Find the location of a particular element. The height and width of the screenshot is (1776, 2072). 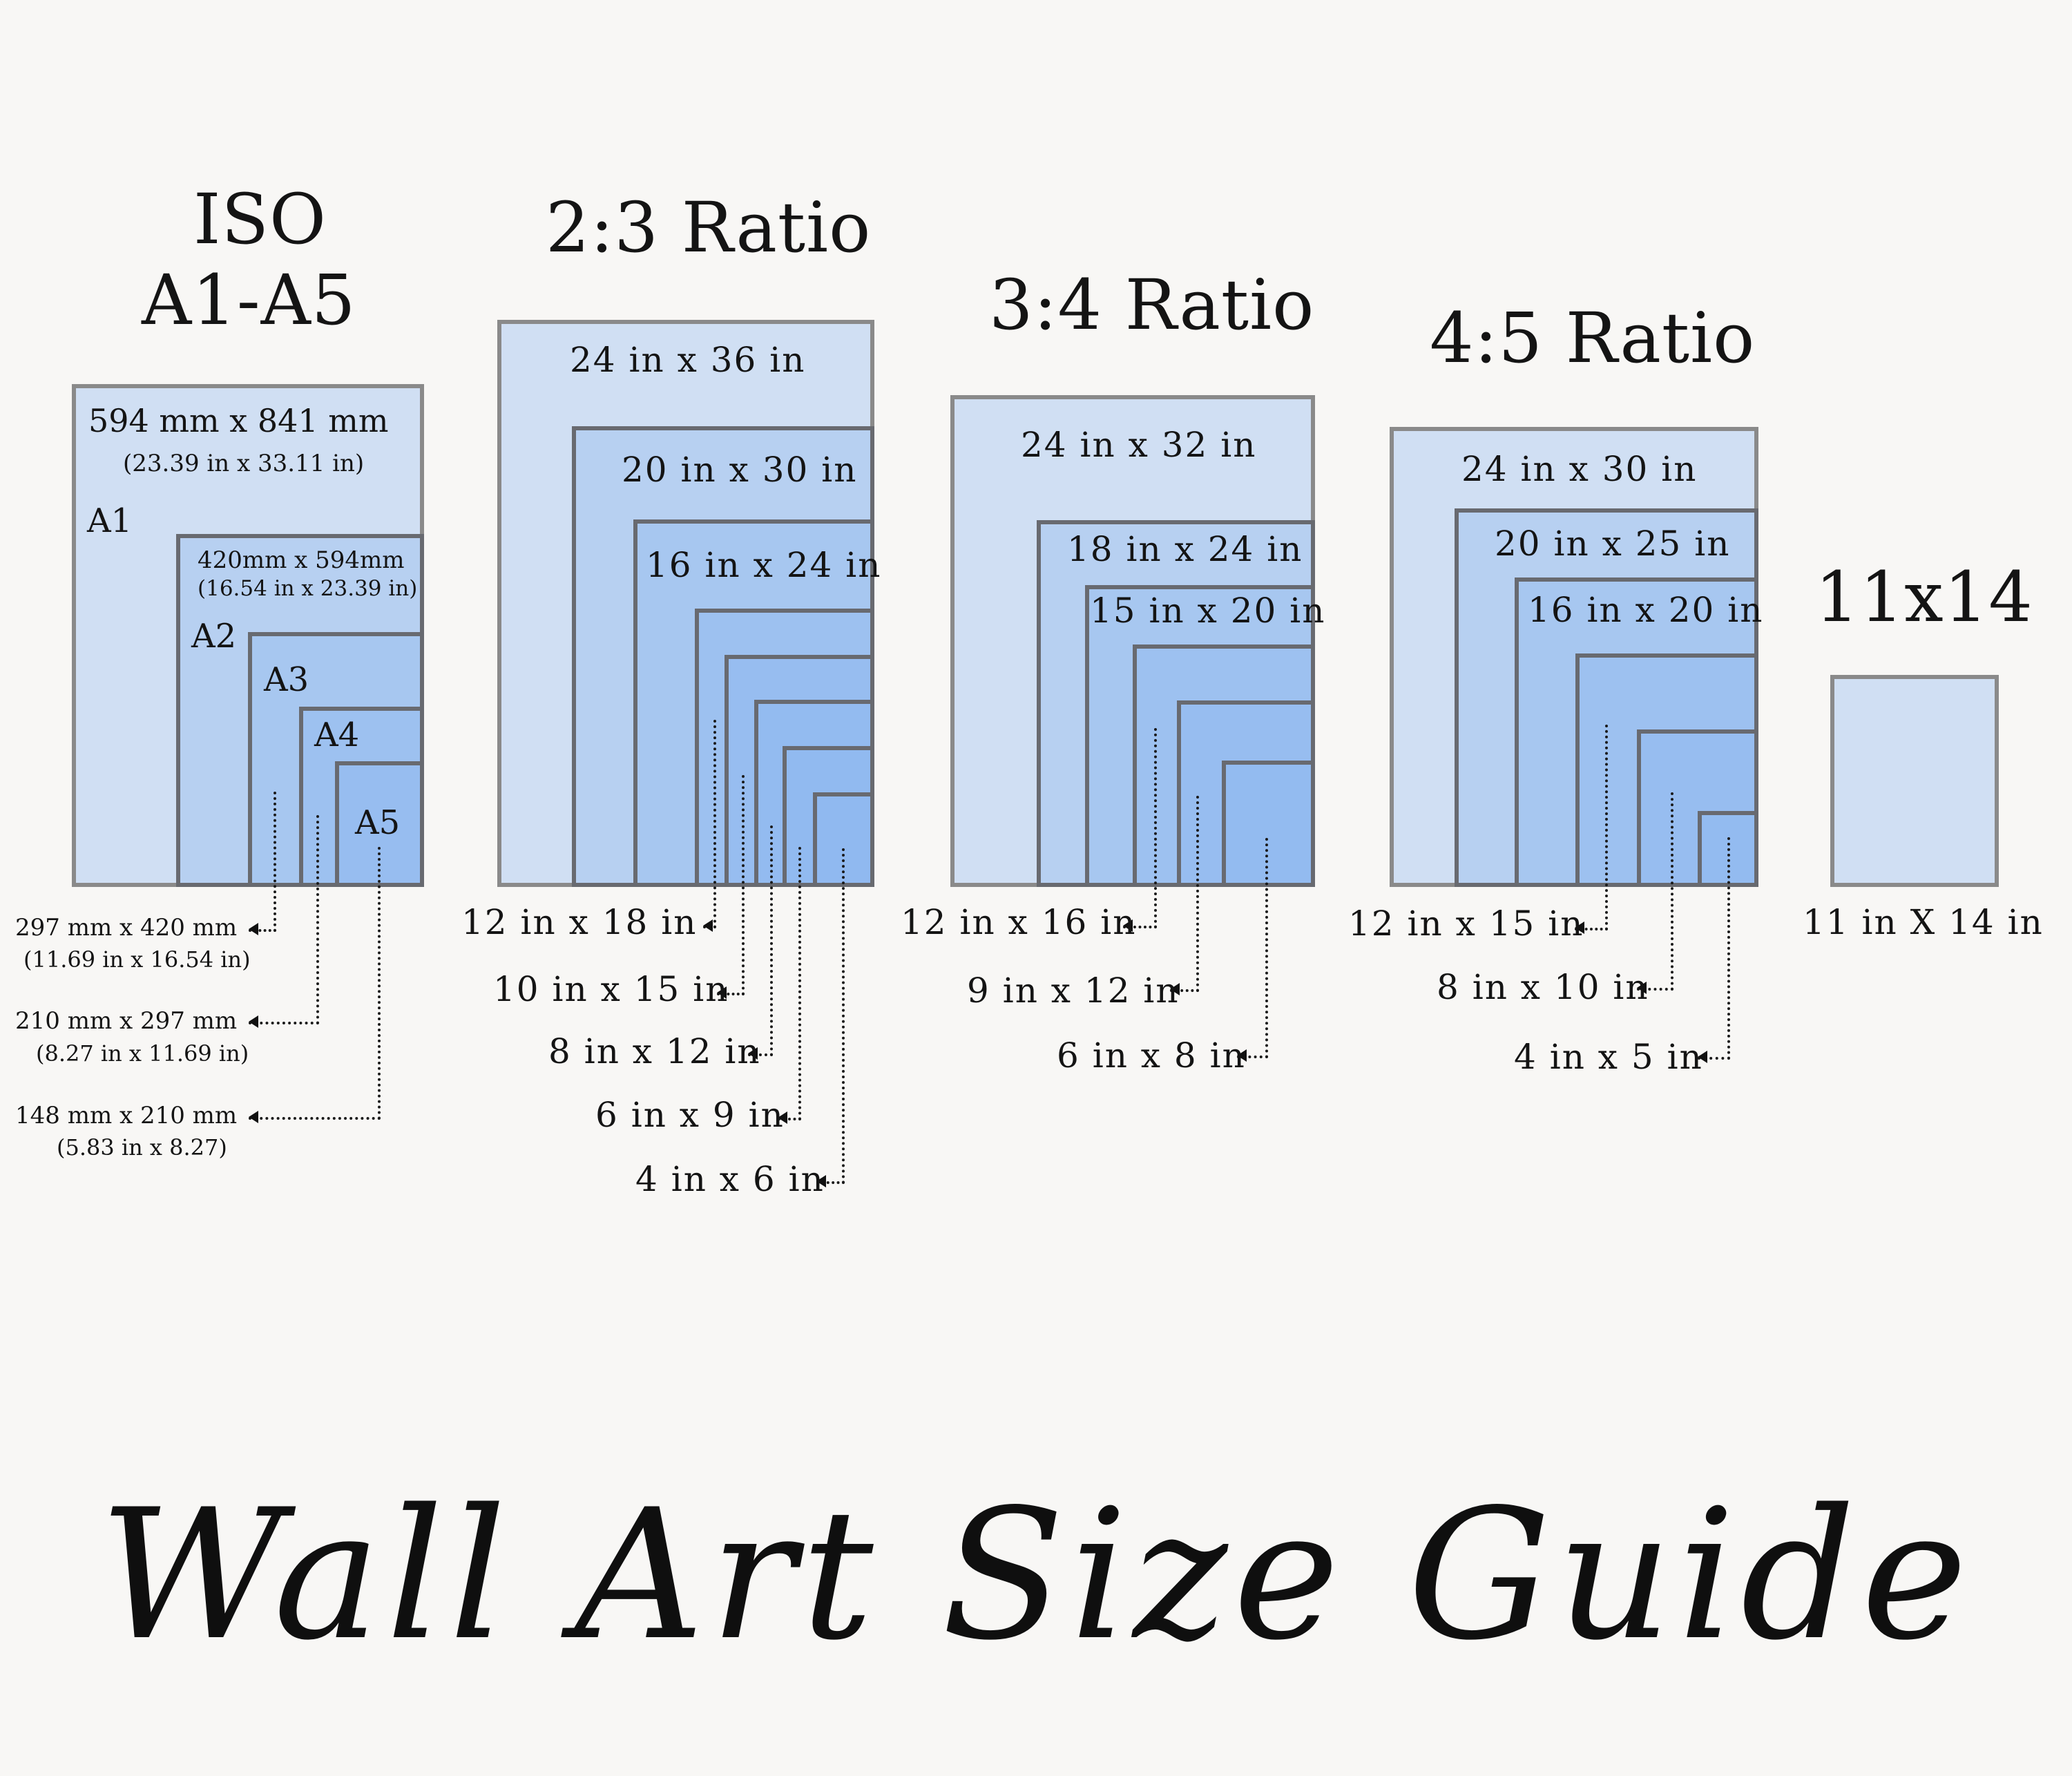

leader-10x15 is located at coordinates (731, 885).